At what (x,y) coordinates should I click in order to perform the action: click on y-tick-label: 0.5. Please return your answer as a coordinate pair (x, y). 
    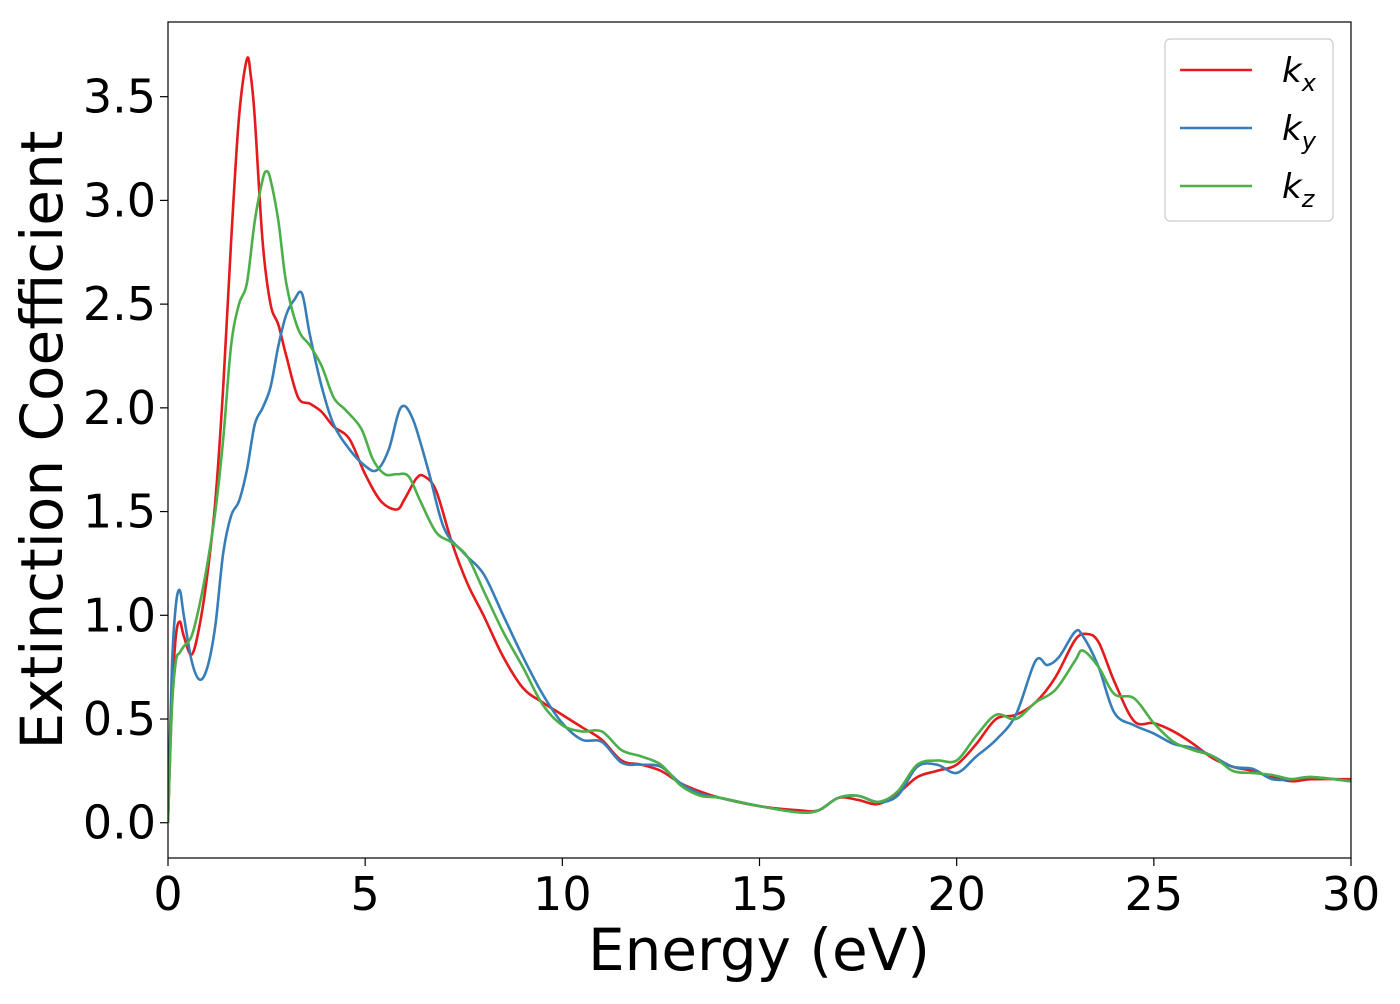
    Looking at the image, I should click on (119, 719).